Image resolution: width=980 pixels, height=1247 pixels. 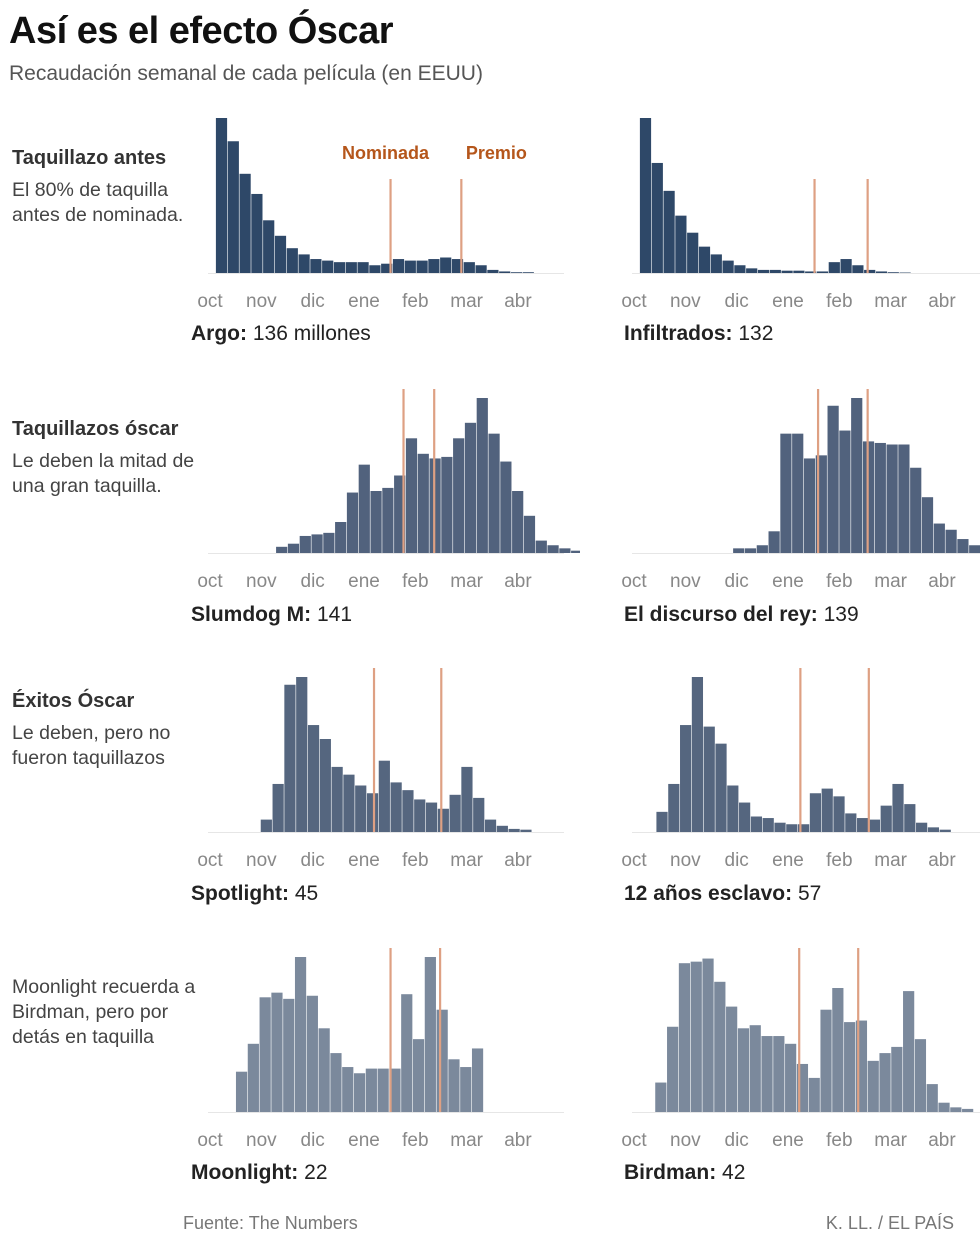 I want to click on source-note: Fuente: The Numbers, so click(x=270, y=1223).